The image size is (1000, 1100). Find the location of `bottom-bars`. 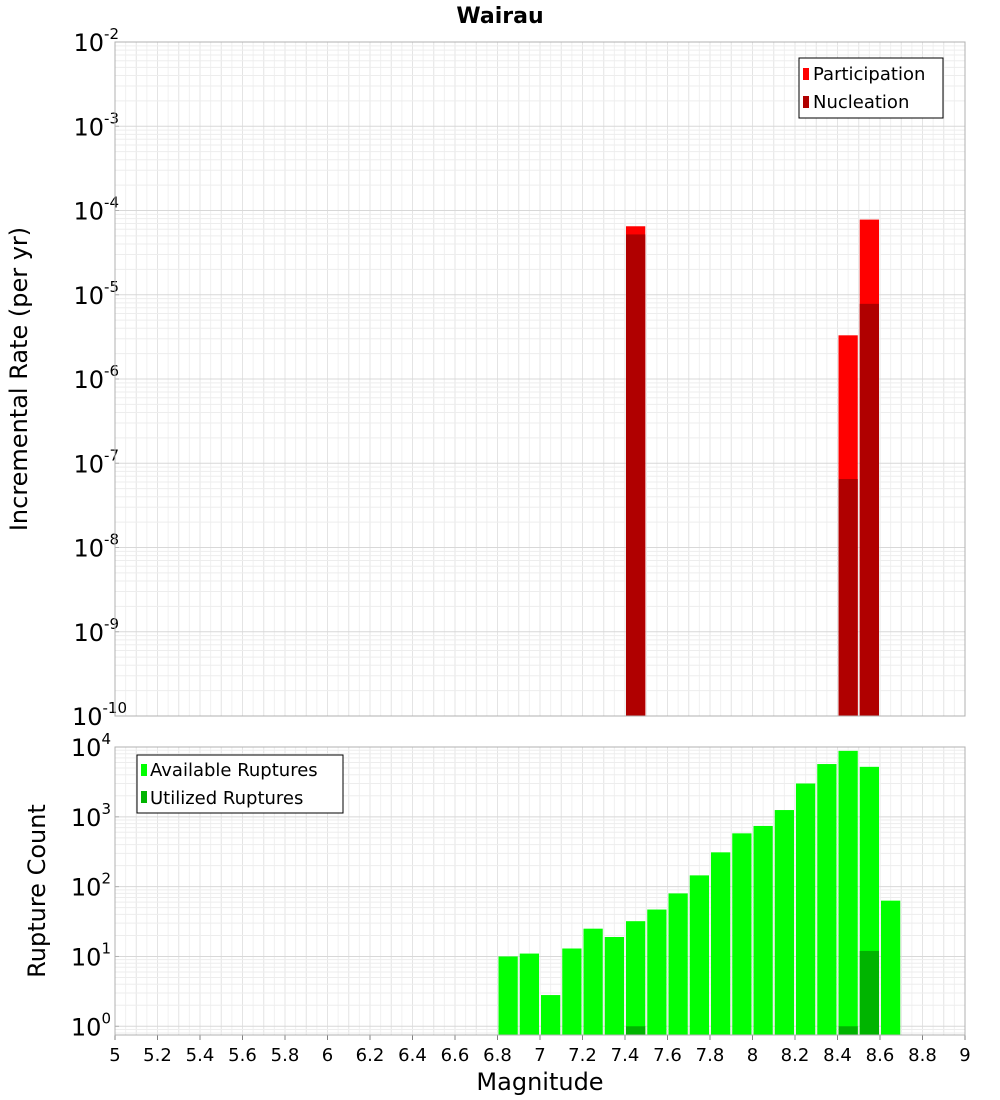

bottom-bars is located at coordinates (699, 892).